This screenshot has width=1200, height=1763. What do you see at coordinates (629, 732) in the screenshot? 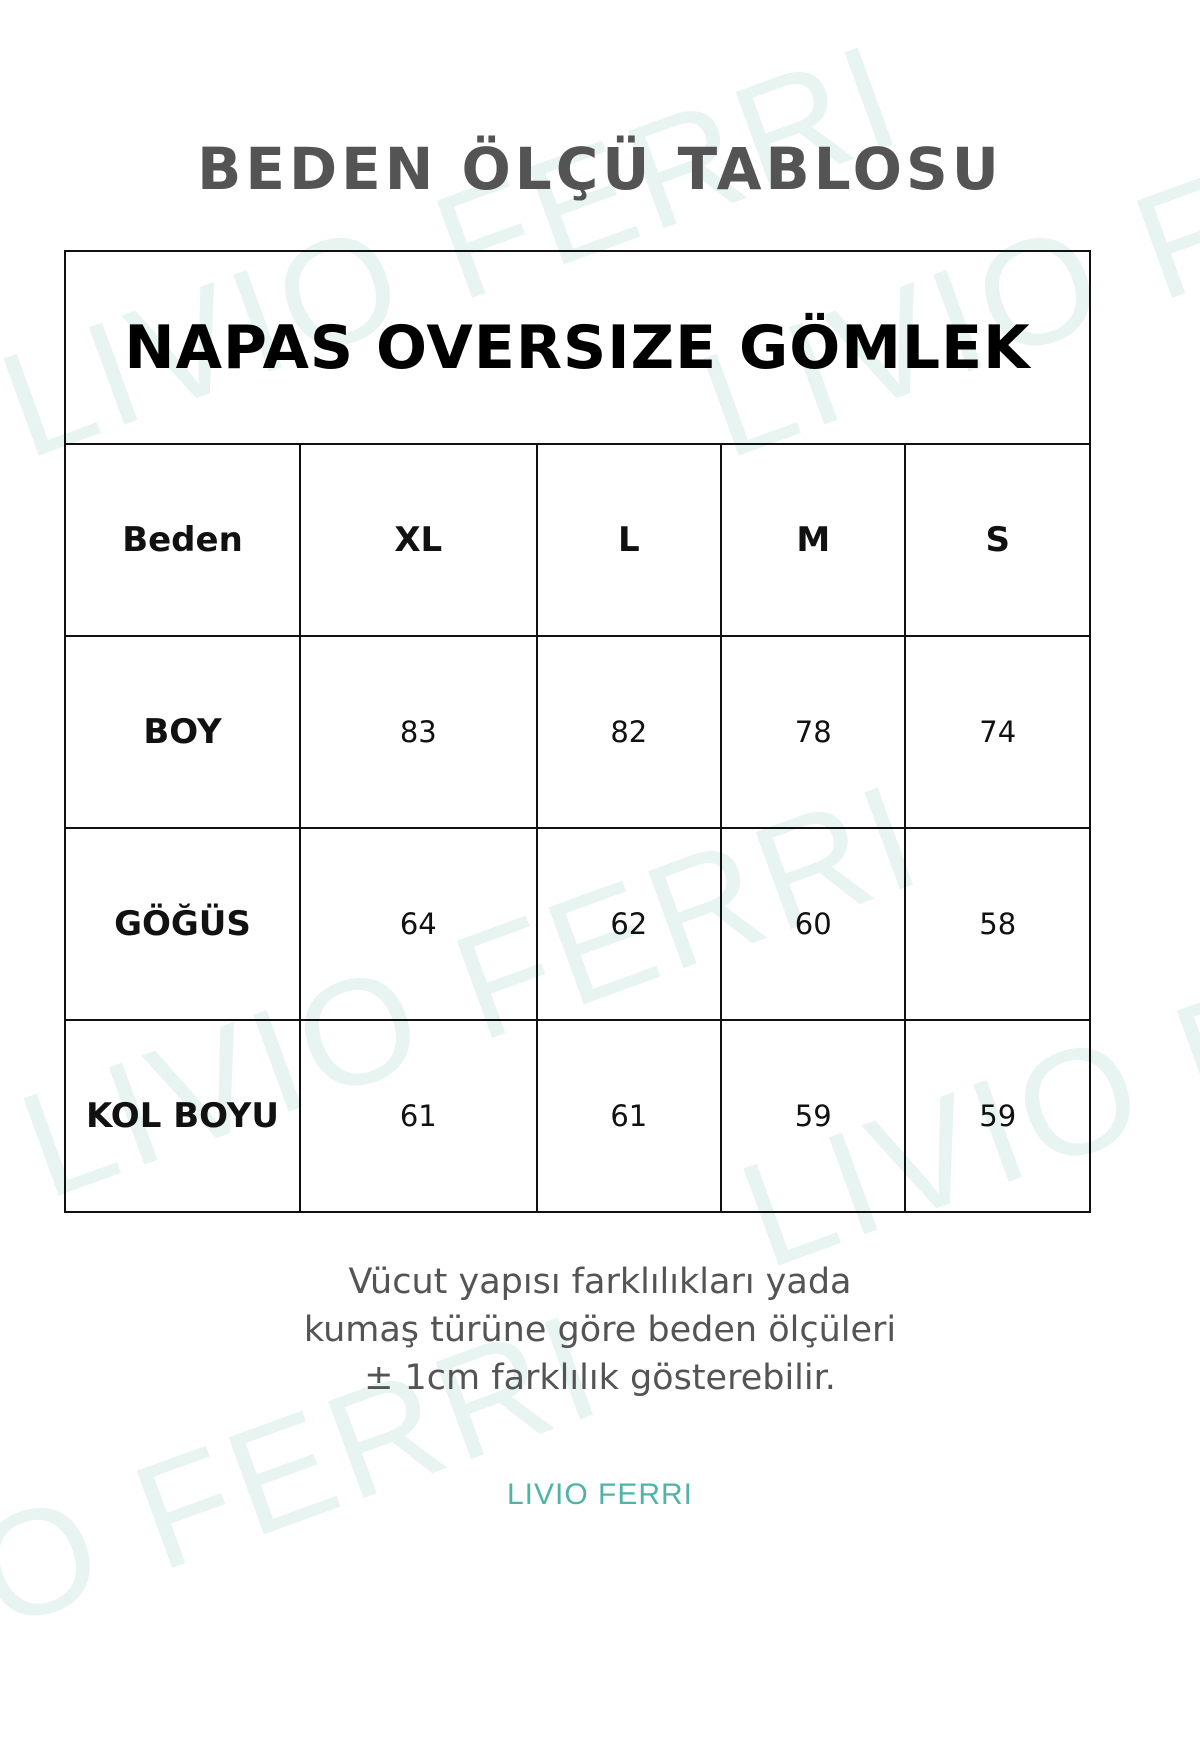
I see `cell: 82` at bounding box center [629, 732].